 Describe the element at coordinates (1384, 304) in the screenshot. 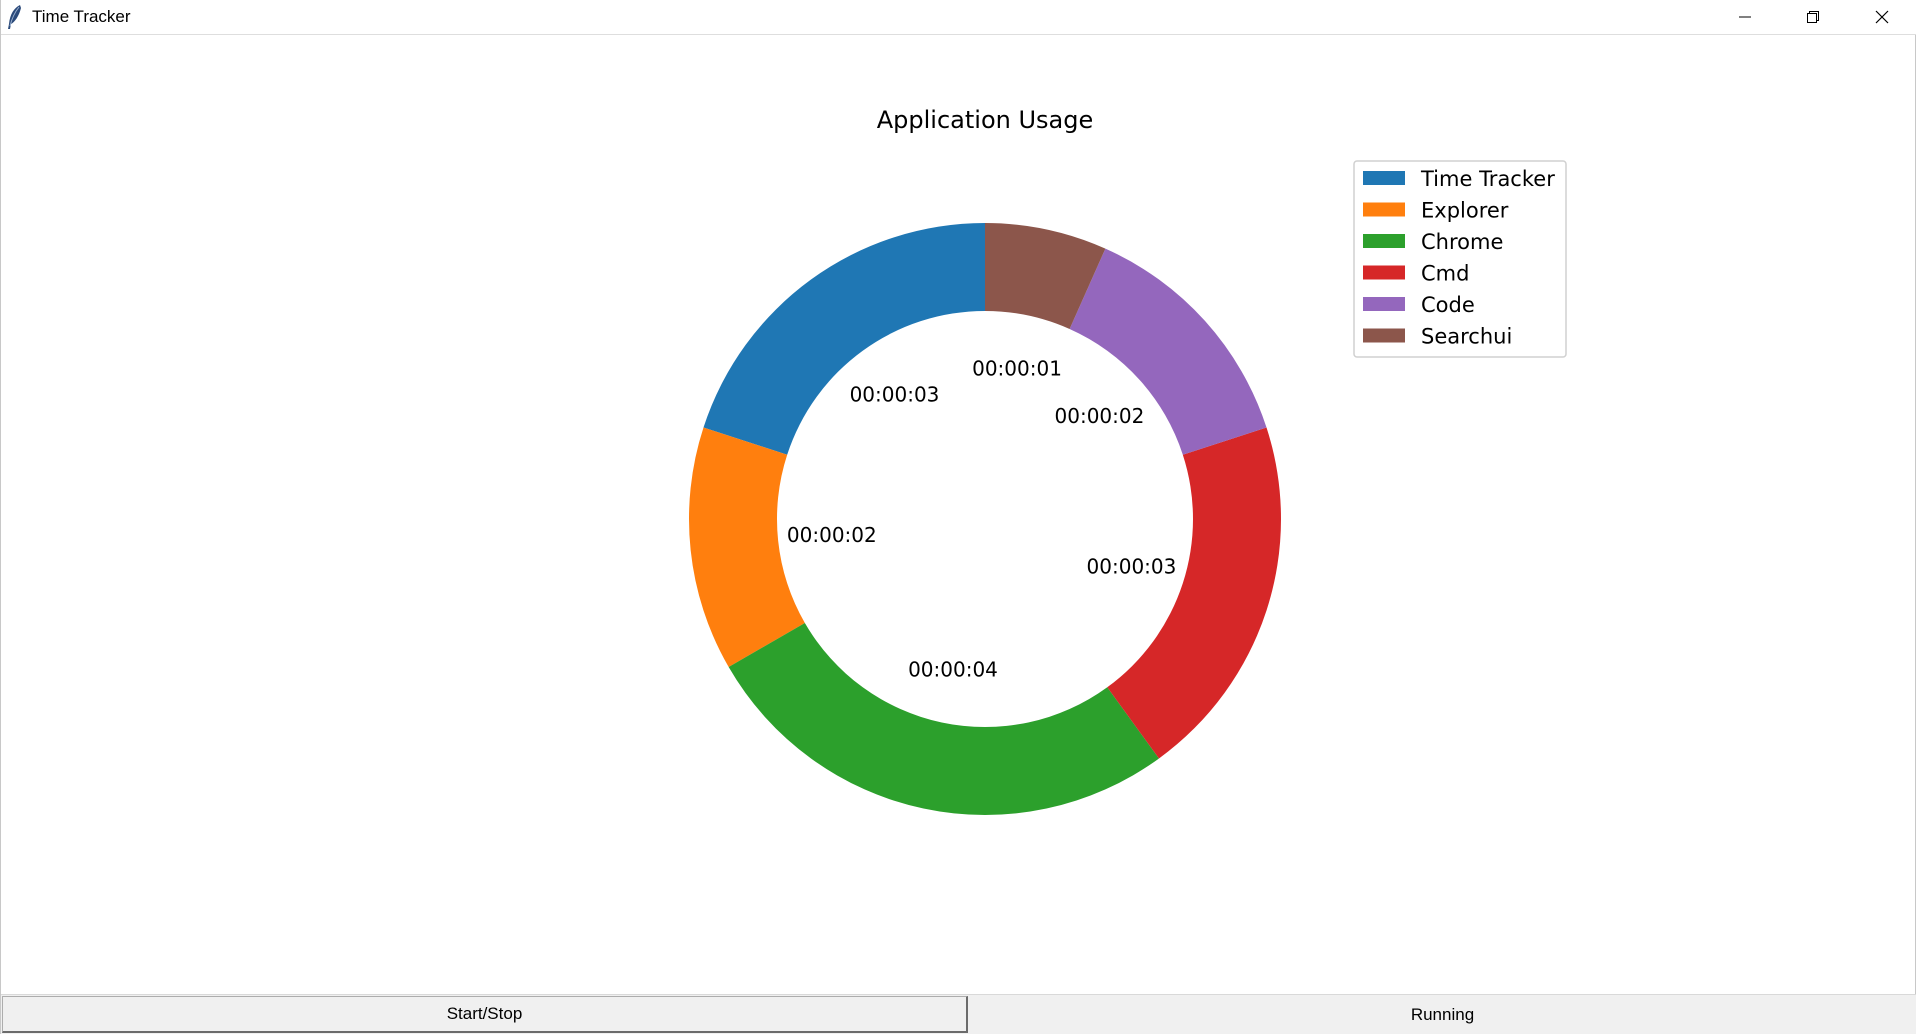

I see `legend-swatch-code` at that location.